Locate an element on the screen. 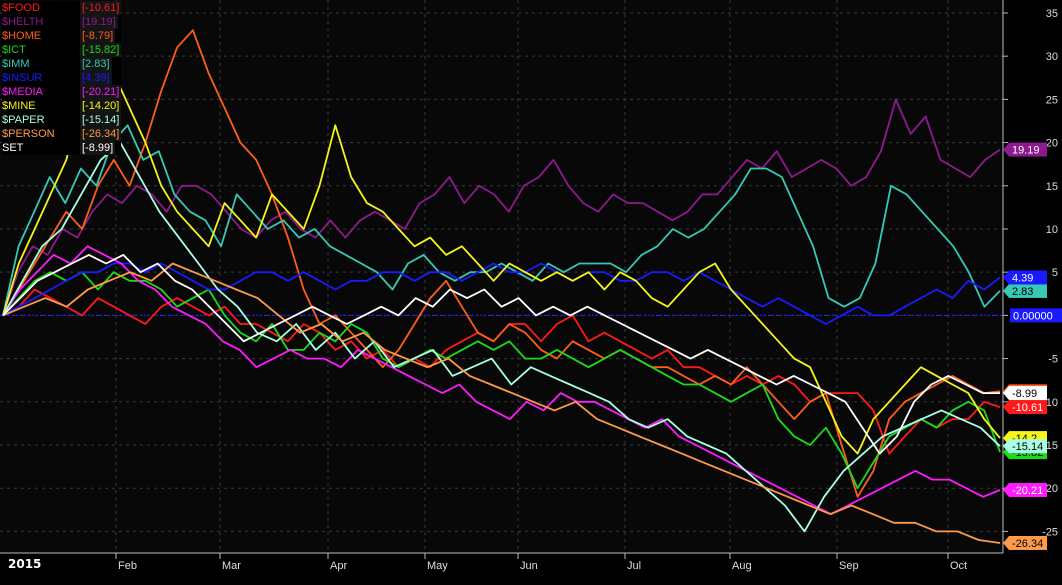 This screenshot has width=1062, height=585. legend-item-name: $ICT is located at coordinates (14, 50).